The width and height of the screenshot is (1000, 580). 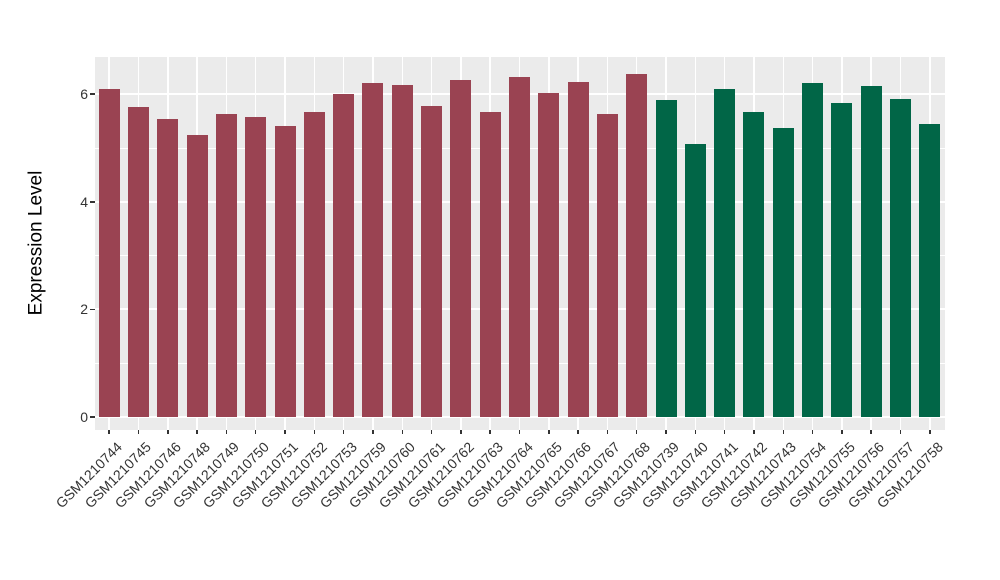 What do you see at coordinates (84, 309) in the screenshot?
I see `y-axis-tick-label: 2` at bounding box center [84, 309].